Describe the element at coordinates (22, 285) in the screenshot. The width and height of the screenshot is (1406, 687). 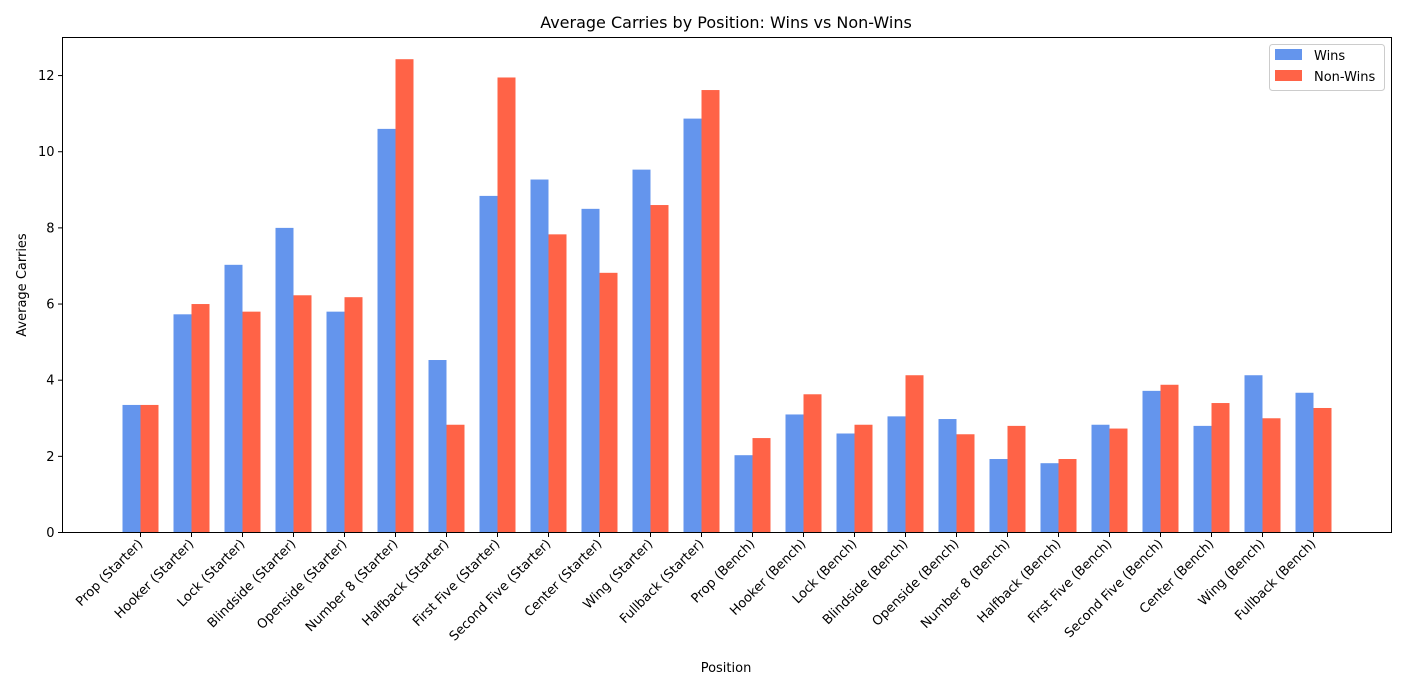
I see `y-axis-label: Average Carries` at that location.